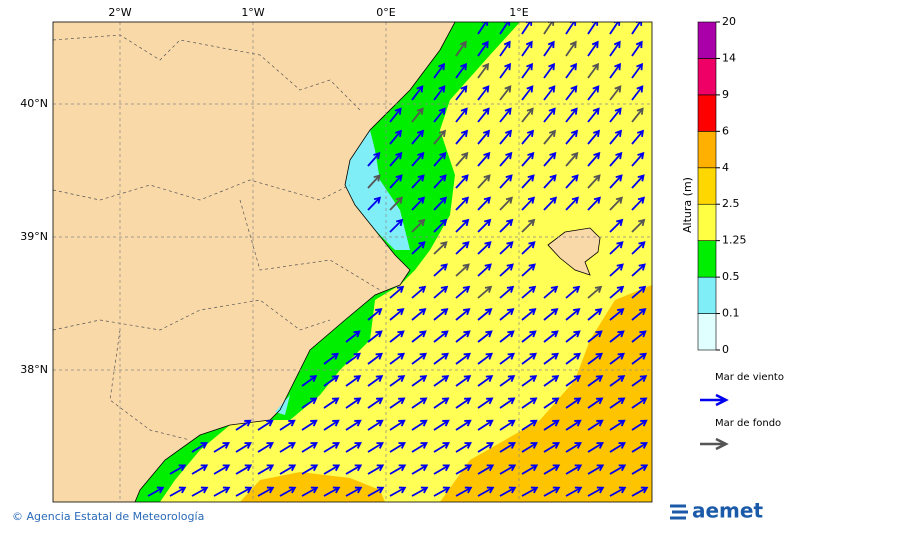 This screenshot has width=900, height=537. I want to click on colorbar-tick-label: 0, so click(725, 349).